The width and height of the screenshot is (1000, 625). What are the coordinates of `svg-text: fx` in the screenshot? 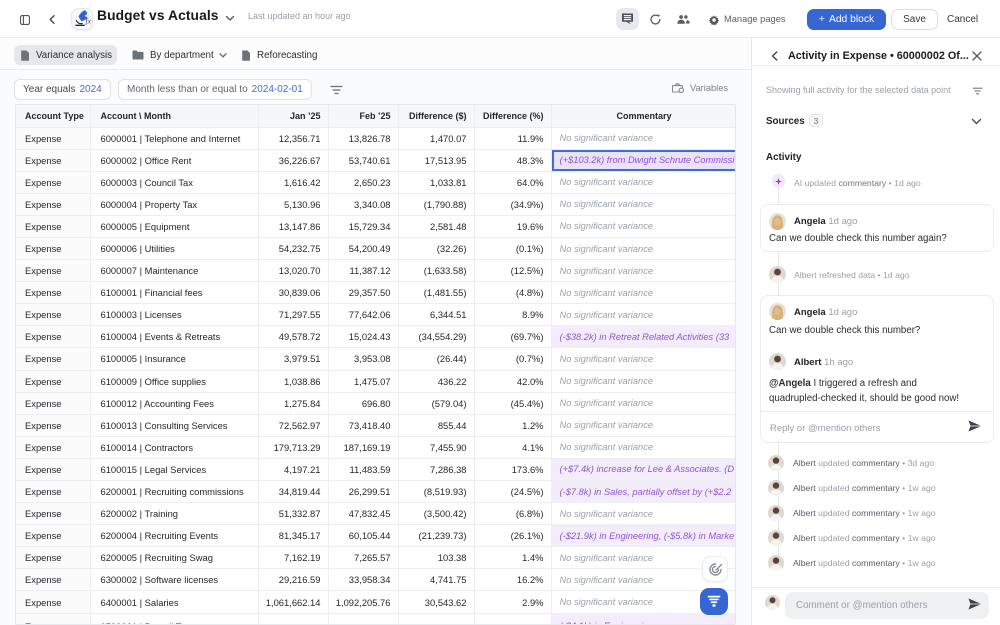 It's located at (89, 20).